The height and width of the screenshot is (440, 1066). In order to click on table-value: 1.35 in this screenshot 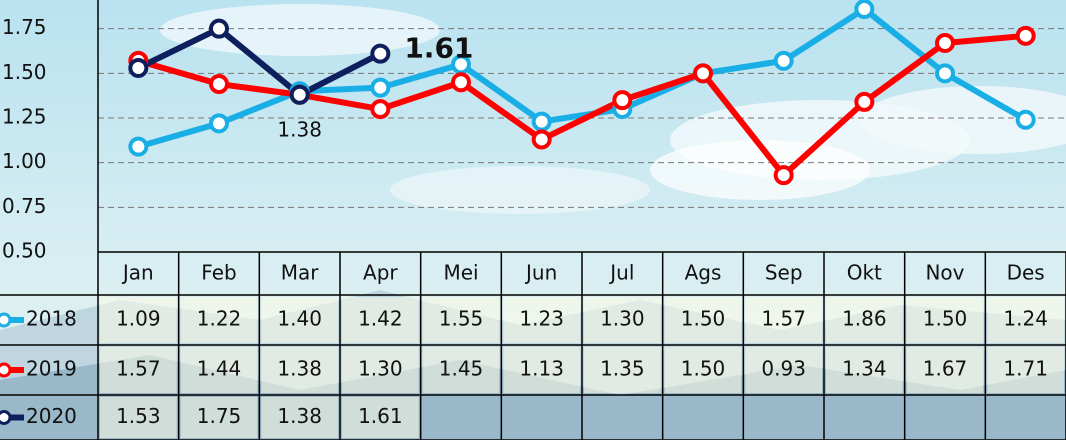, I will do `click(622, 369)`.